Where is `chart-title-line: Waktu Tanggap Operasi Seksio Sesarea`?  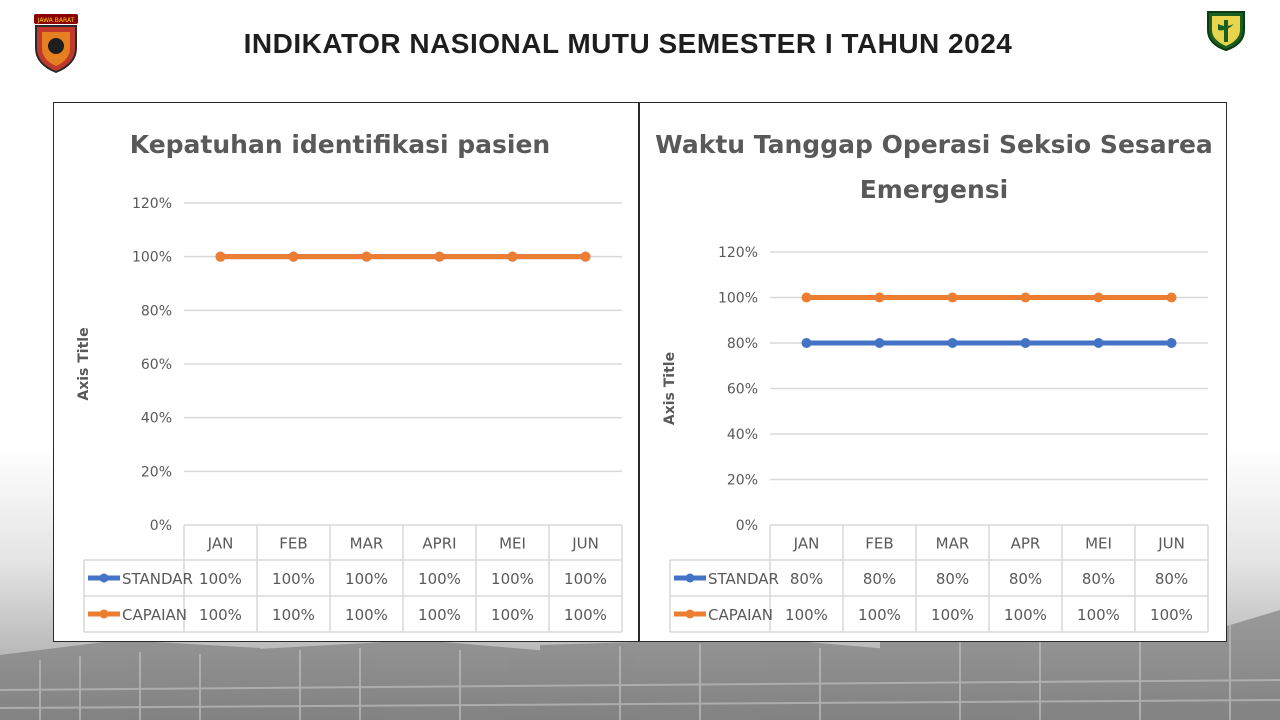
chart-title-line: Waktu Tanggap Operasi Seksio Sesarea is located at coordinates (934, 144).